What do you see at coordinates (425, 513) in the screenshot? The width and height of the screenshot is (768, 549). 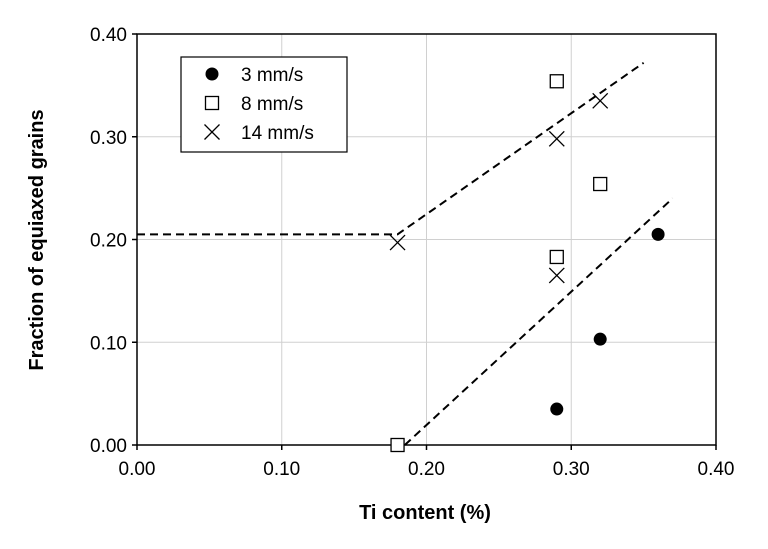 I see `x-axis-title: Ti content (%)` at bounding box center [425, 513].